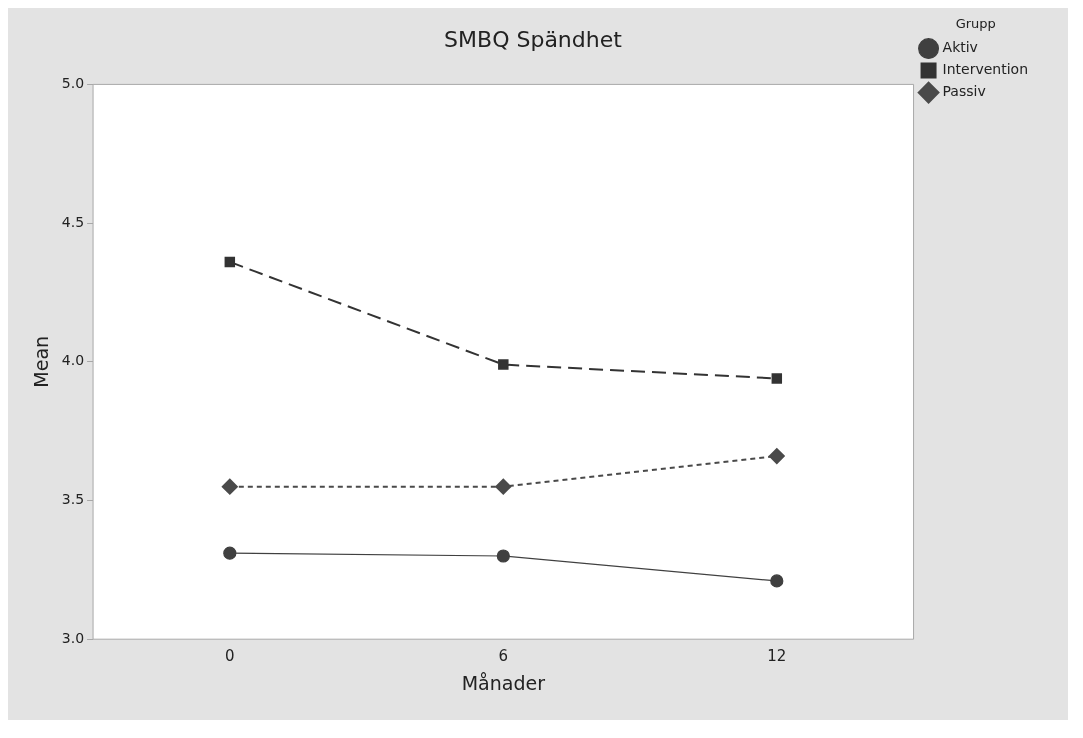 The height and width of the screenshot is (738, 1083). I want to click on y-tick-label: 3.0, so click(73, 637).